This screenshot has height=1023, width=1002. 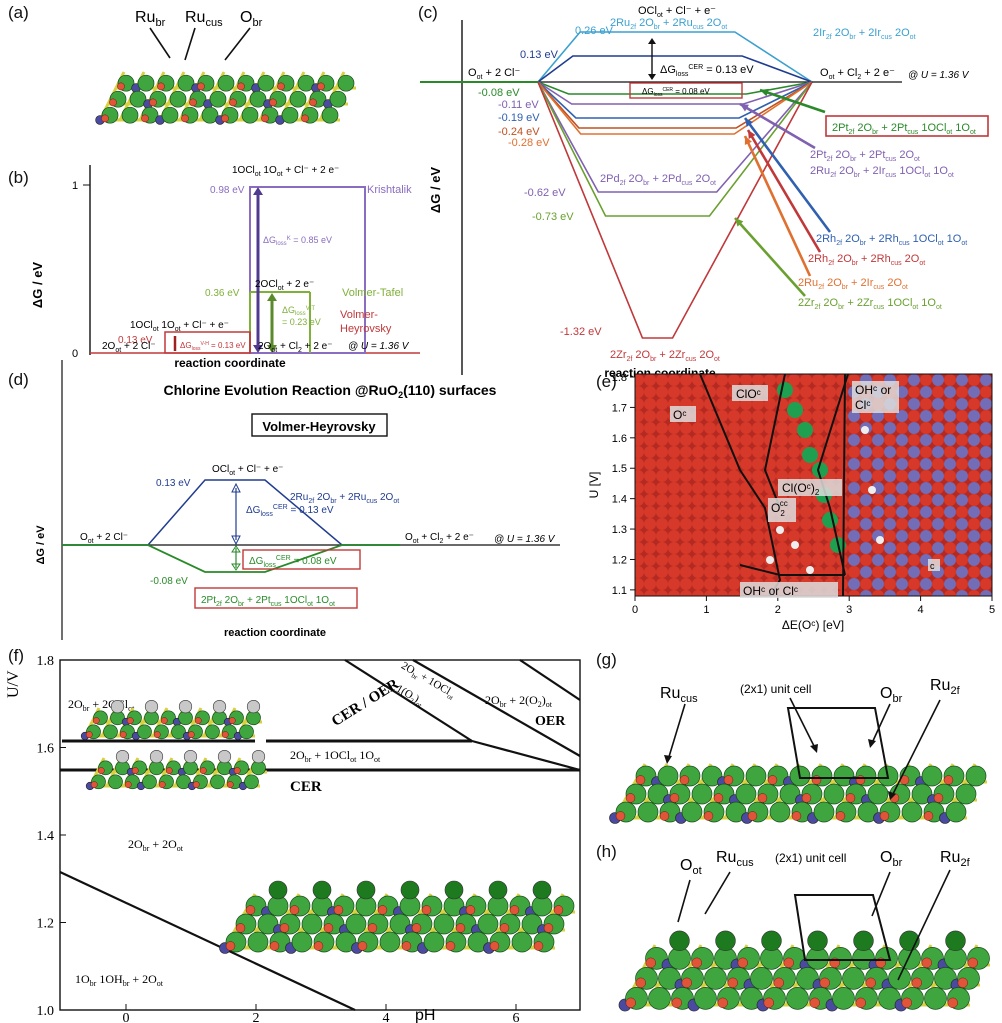 I want to click on panel-h-structure: Oot Rucus (2x1) unit cell Obr Ru2f, so click(x=804, y=930).